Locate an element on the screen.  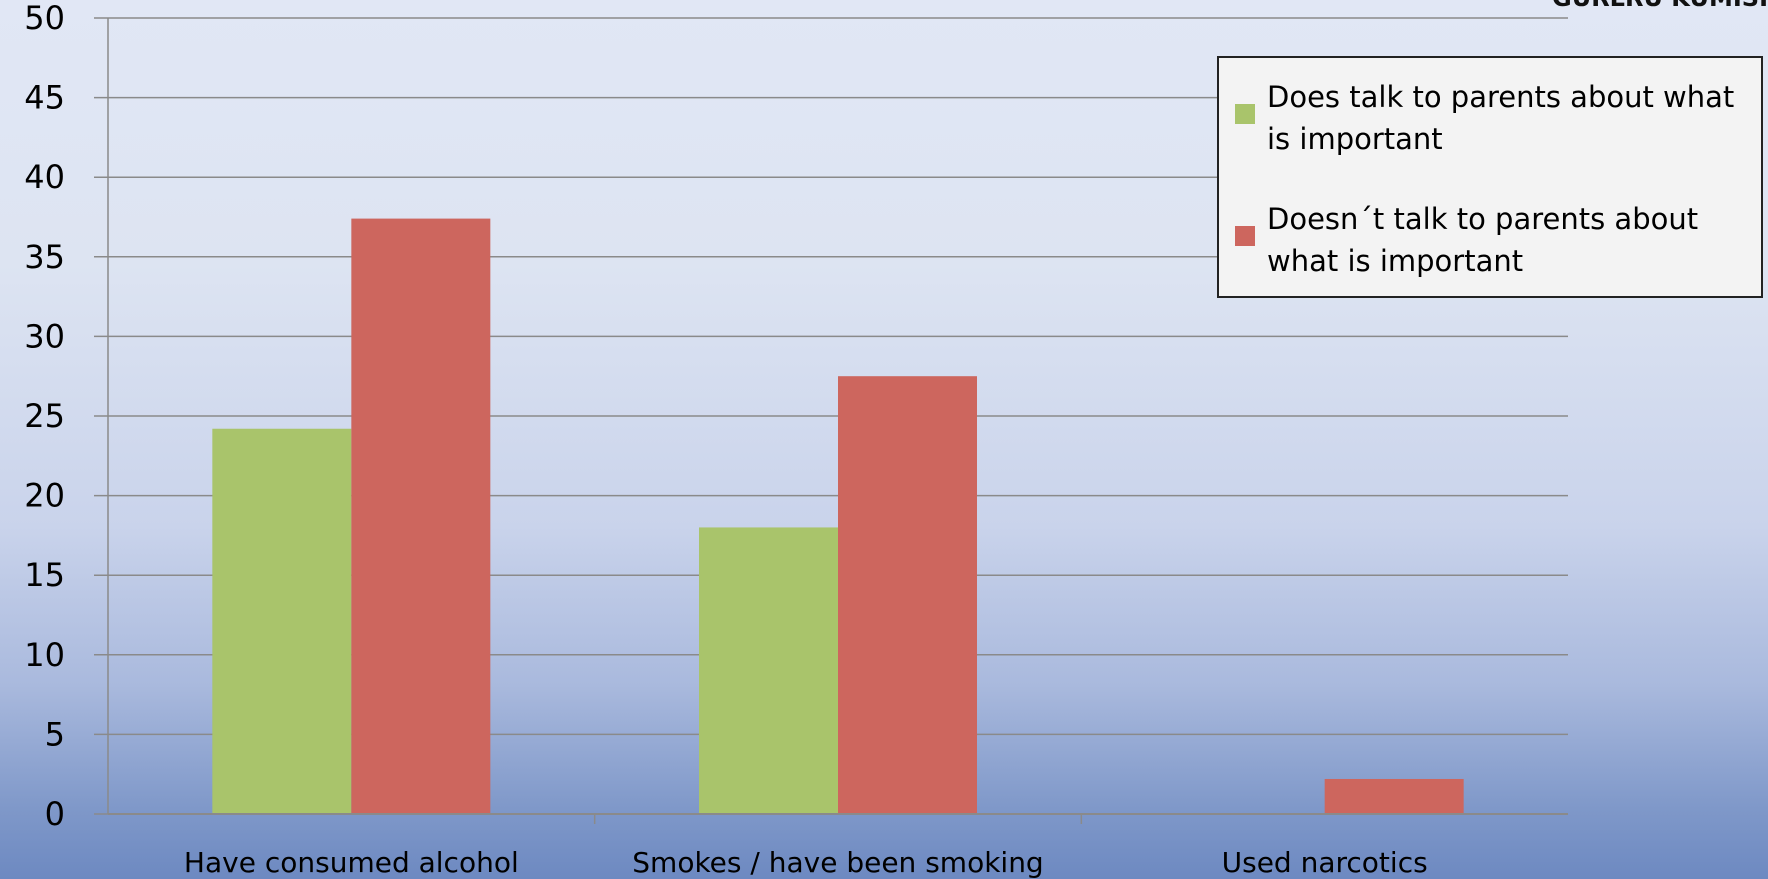
y-tick-label: 0 is located at coordinates (55, 814).